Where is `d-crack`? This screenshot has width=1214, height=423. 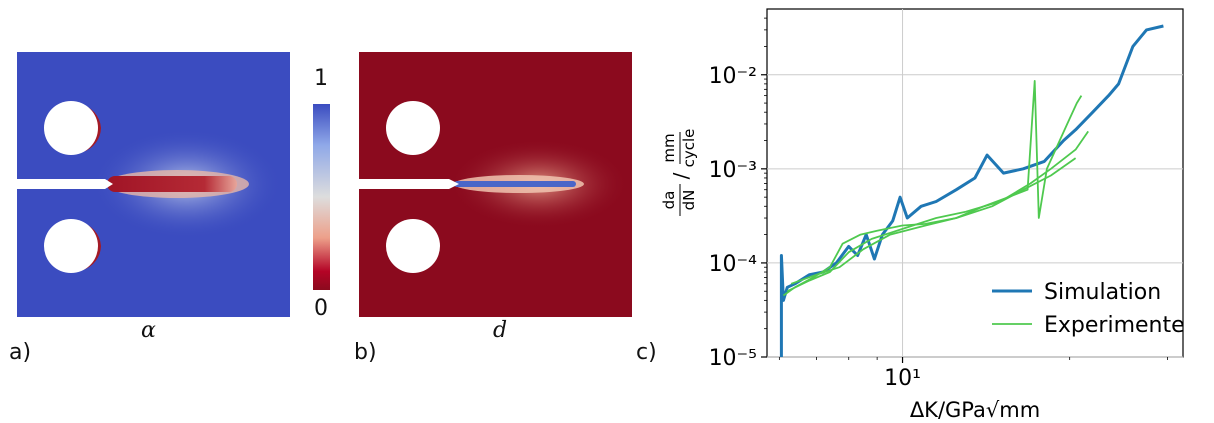 d-crack is located at coordinates (515, 184).